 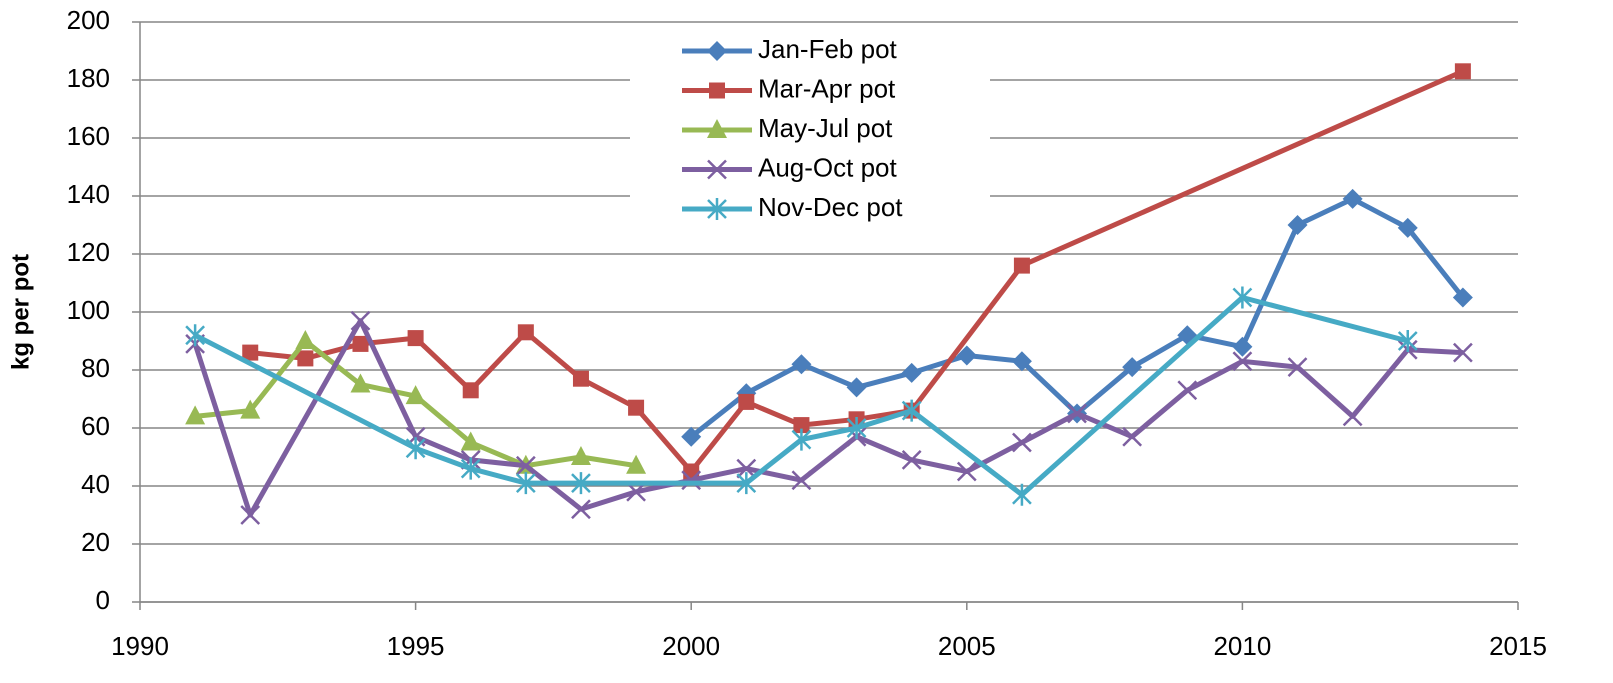 I want to click on x-tick-label: 2000, so click(x=691, y=646).